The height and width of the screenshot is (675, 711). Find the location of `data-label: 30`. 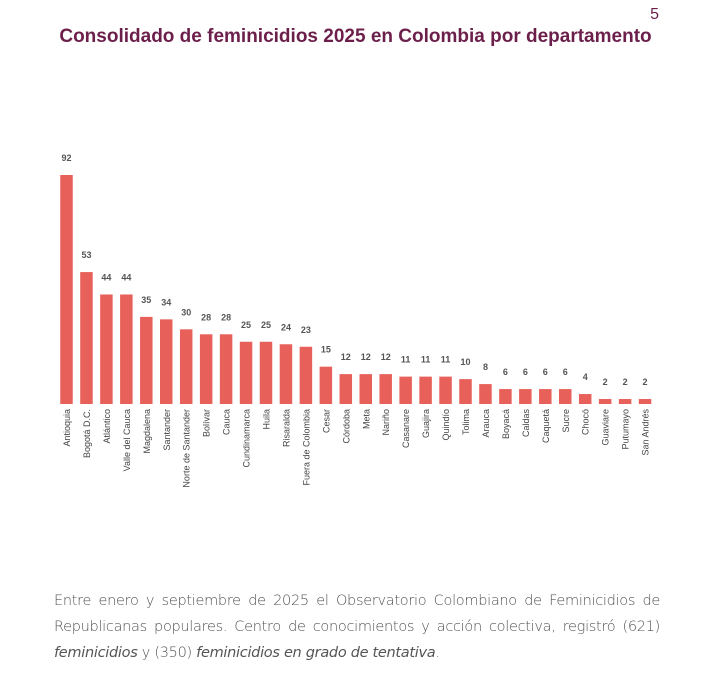

data-label: 30 is located at coordinates (186, 312).